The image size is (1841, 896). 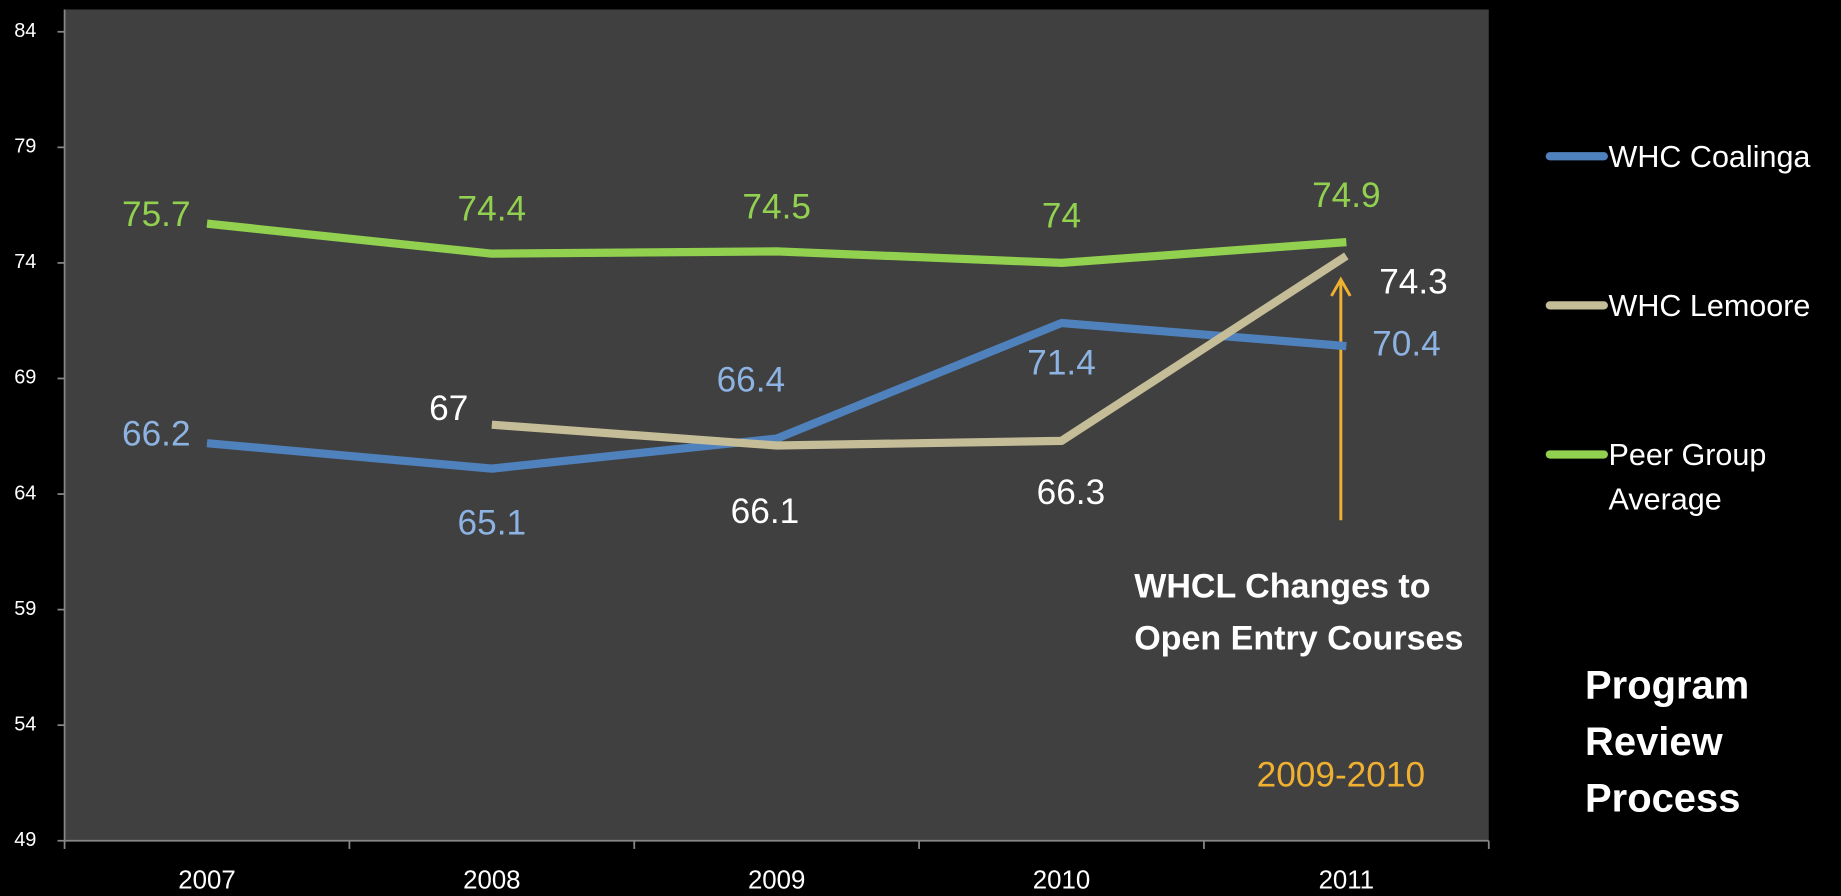 What do you see at coordinates (1061, 216) in the screenshot?
I see `data-label: 74` at bounding box center [1061, 216].